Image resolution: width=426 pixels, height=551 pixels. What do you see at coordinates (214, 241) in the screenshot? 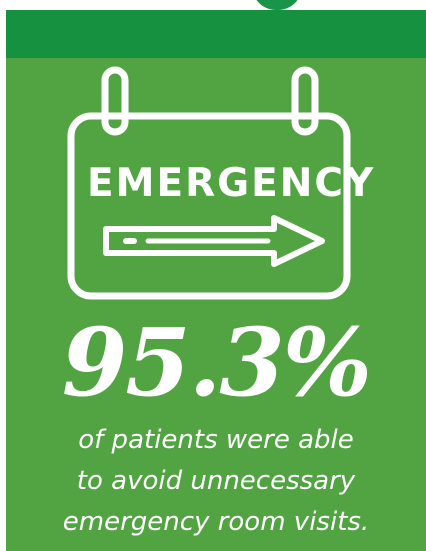
I see `right-arrow-icon` at bounding box center [214, 241].